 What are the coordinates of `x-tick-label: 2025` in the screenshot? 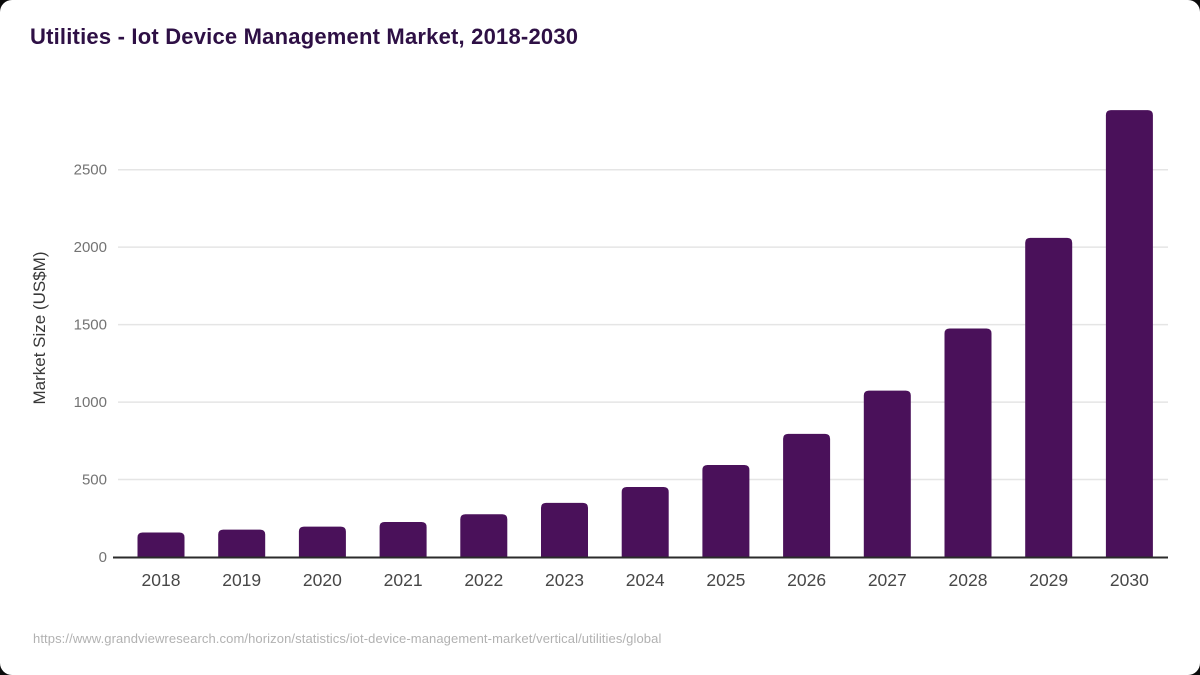 It's located at (725, 580).